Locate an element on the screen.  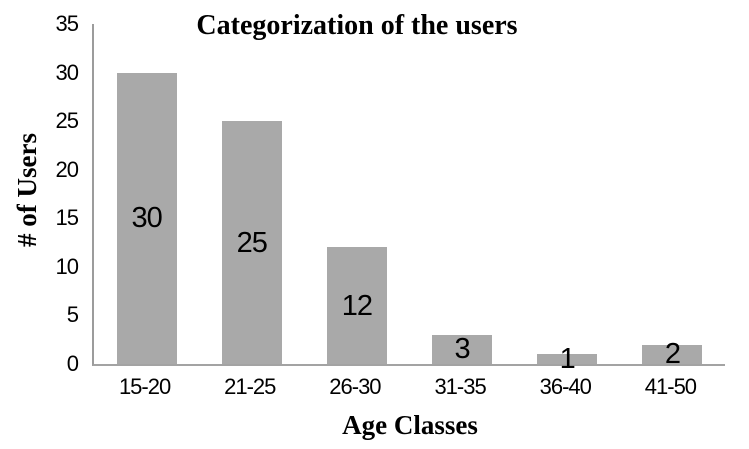
bar-value-label: 12 is located at coordinates (357, 305).